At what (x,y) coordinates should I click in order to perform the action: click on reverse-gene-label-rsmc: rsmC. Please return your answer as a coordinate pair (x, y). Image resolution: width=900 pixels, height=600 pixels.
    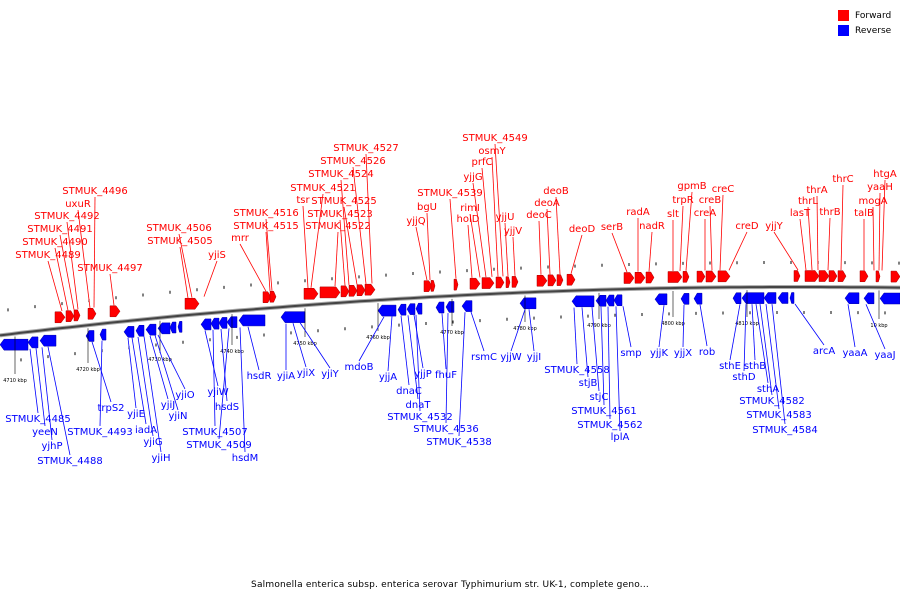
    Looking at the image, I should click on (484, 357).